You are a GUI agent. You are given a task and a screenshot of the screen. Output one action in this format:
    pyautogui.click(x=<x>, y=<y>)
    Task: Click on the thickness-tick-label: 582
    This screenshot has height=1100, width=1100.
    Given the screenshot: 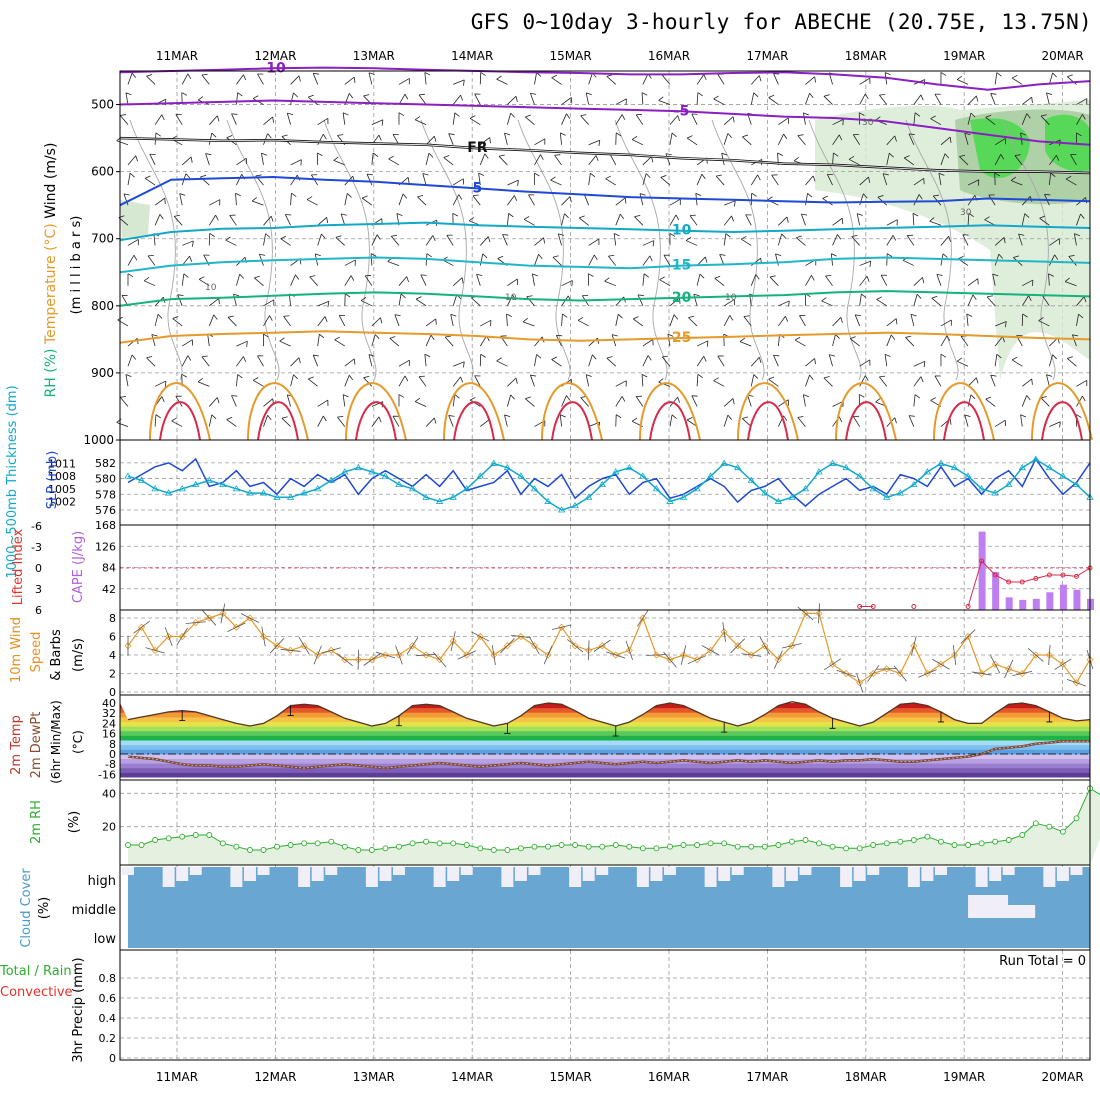 What is the action you would take?
    pyautogui.click(x=105, y=463)
    